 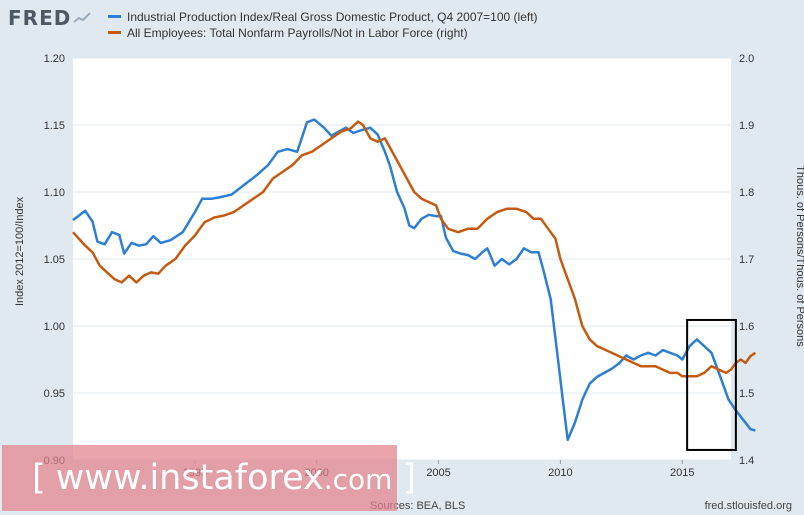 I want to click on y-tick-label-left: 0.95, so click(x=54, y=394).